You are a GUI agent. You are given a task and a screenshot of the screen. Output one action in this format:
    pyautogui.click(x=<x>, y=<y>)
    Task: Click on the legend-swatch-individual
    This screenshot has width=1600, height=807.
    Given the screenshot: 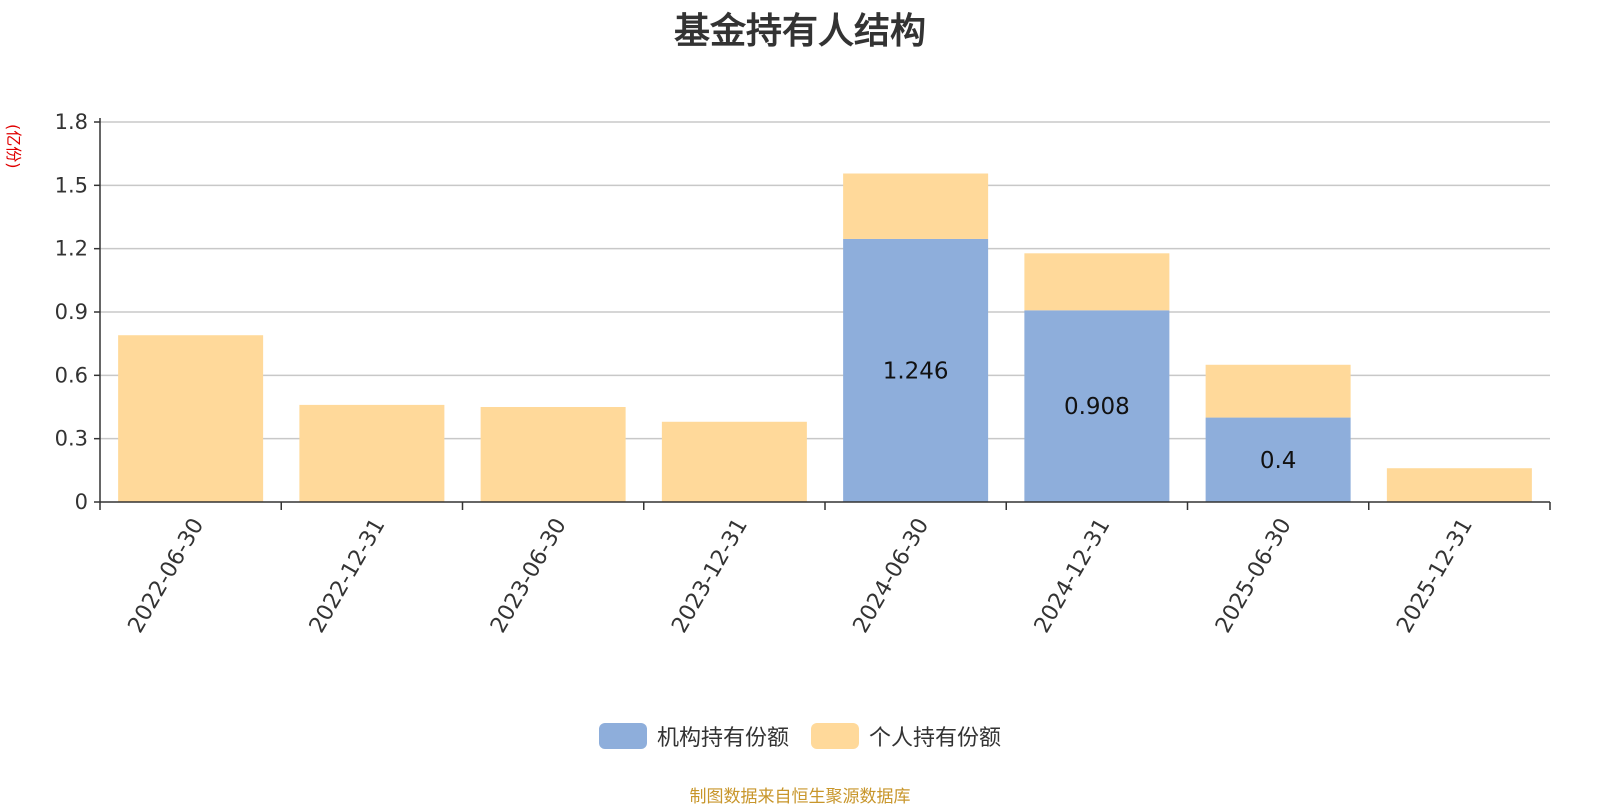 What is the action you would take?
    pyautogui.click(x=835, y=736)
    